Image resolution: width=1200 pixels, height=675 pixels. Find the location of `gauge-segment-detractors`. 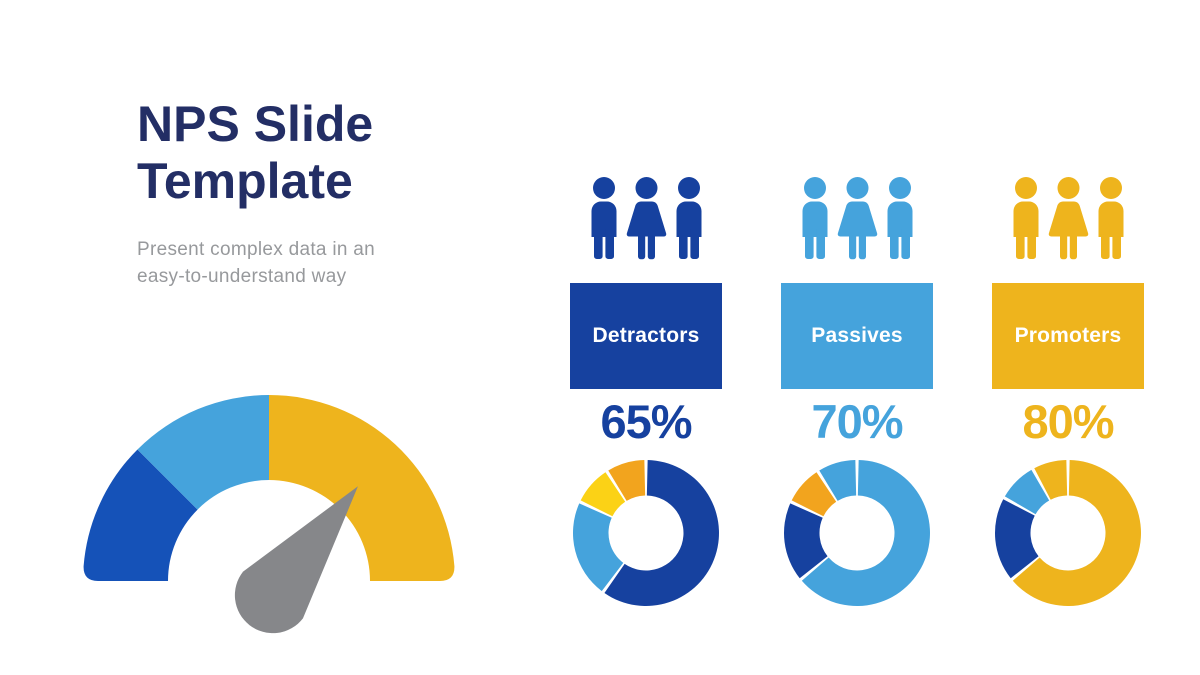

gauge-segment-detractors is located at coordinates (140, 515).